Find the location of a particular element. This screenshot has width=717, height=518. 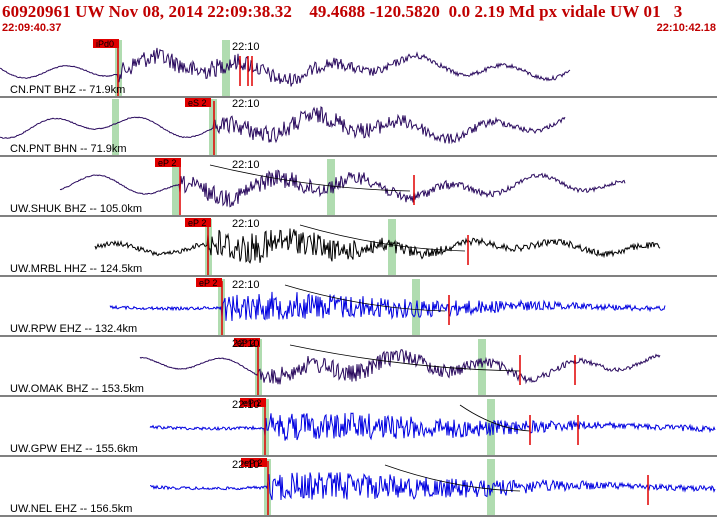

station-label: CN.PNT BHZ -- 71.9km is located at coordinates (67, 90).